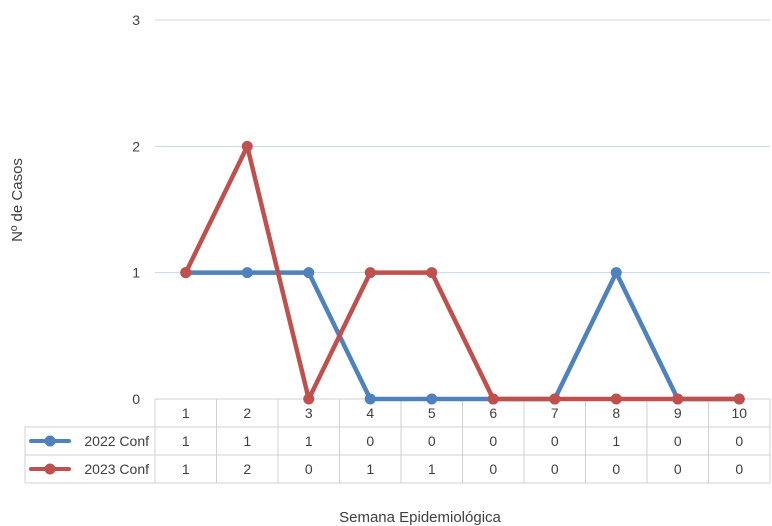 This screenshot has height=526, width=772. I want to click on y-tick-label: 2, so click(136, 146).